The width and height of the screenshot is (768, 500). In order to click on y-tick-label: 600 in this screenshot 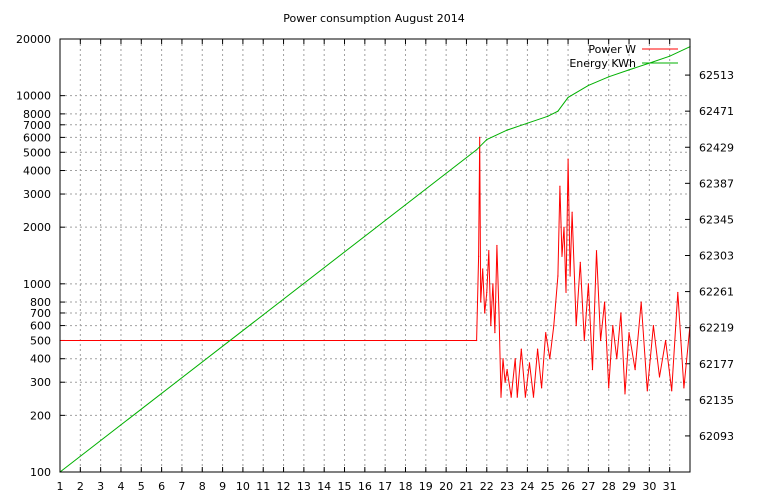, I will do `click(40, 326)`.